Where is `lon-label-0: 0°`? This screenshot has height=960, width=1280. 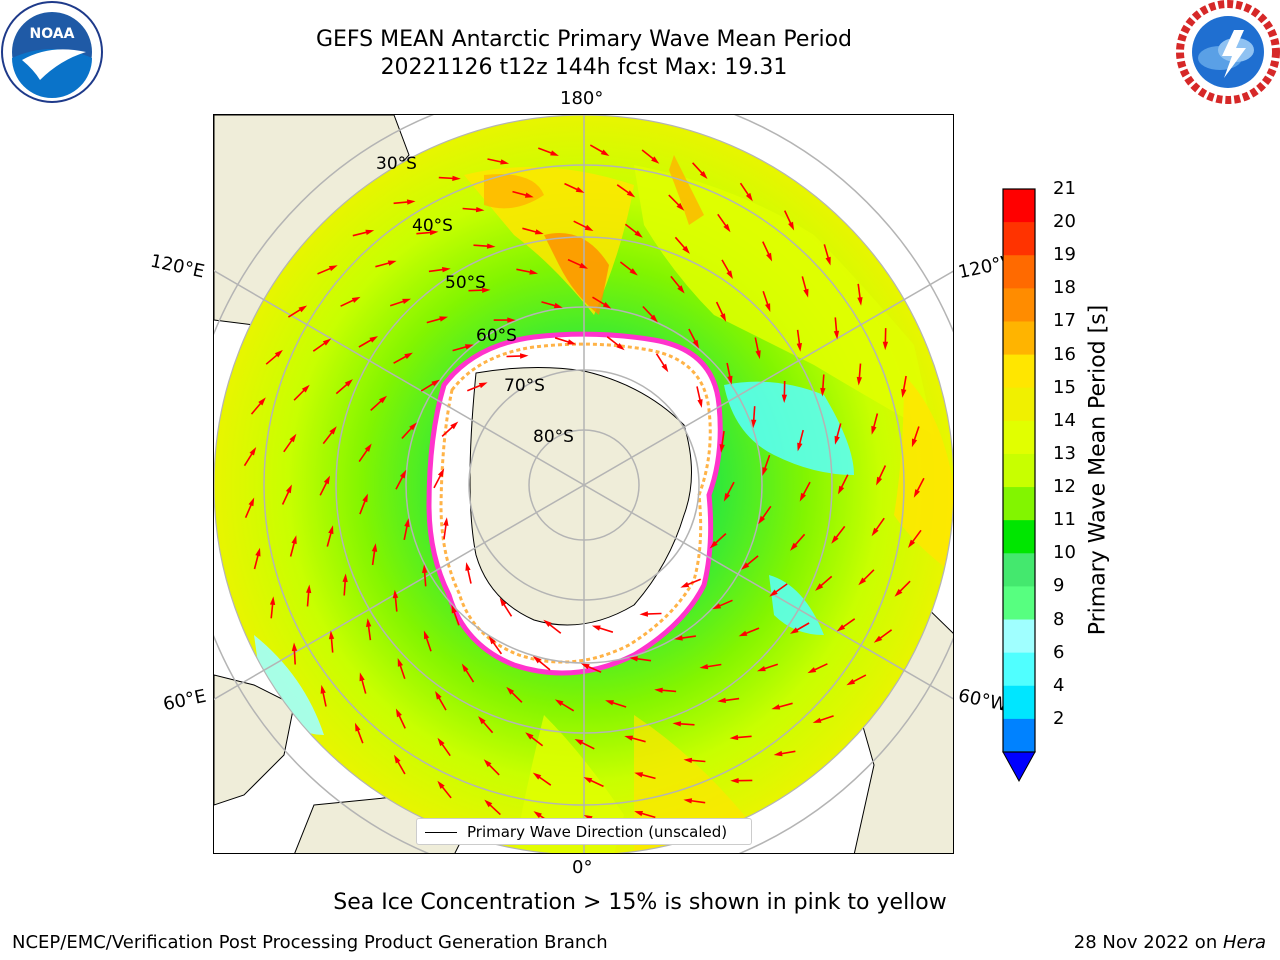
lon-label-0: 0° is located at coordinates (582, 867).